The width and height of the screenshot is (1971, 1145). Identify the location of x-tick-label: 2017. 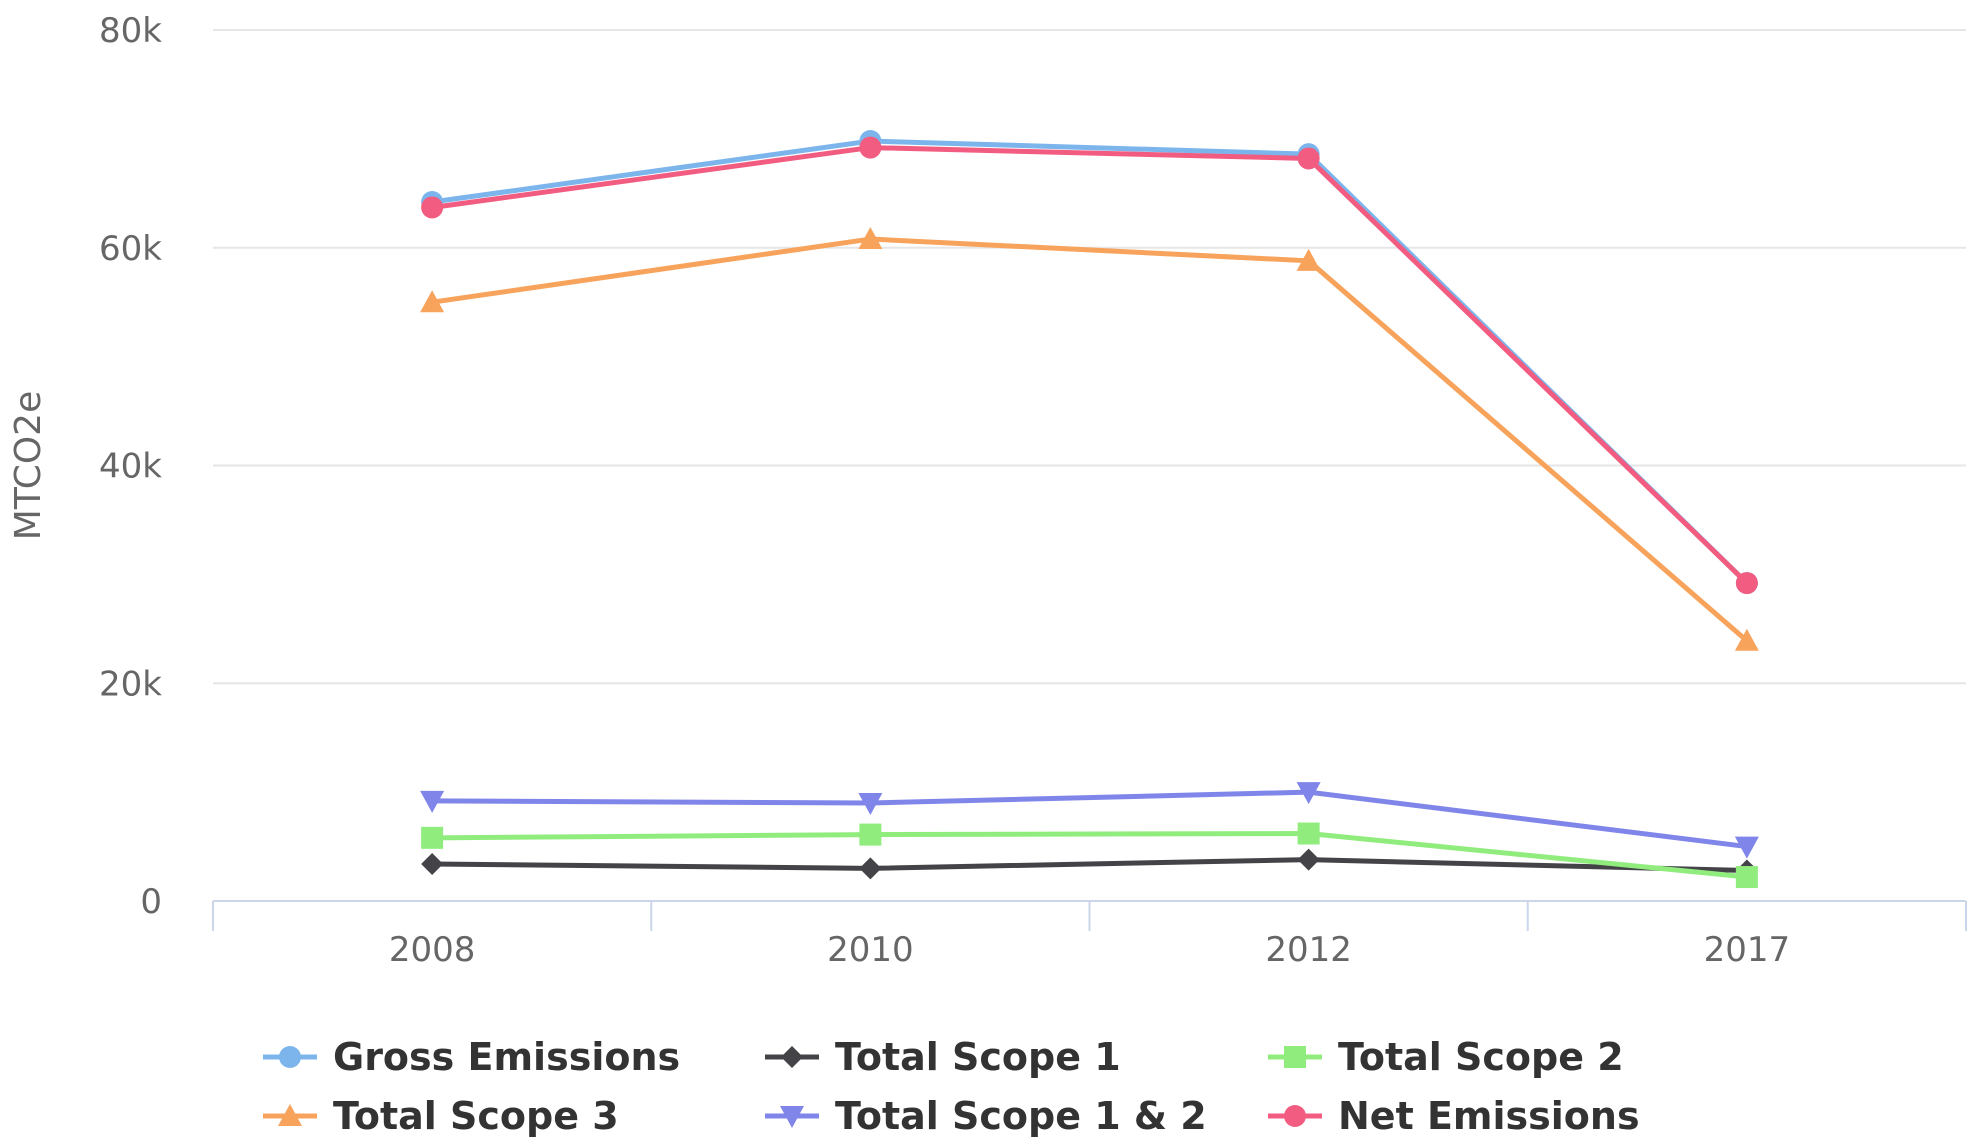
(1747, 950).